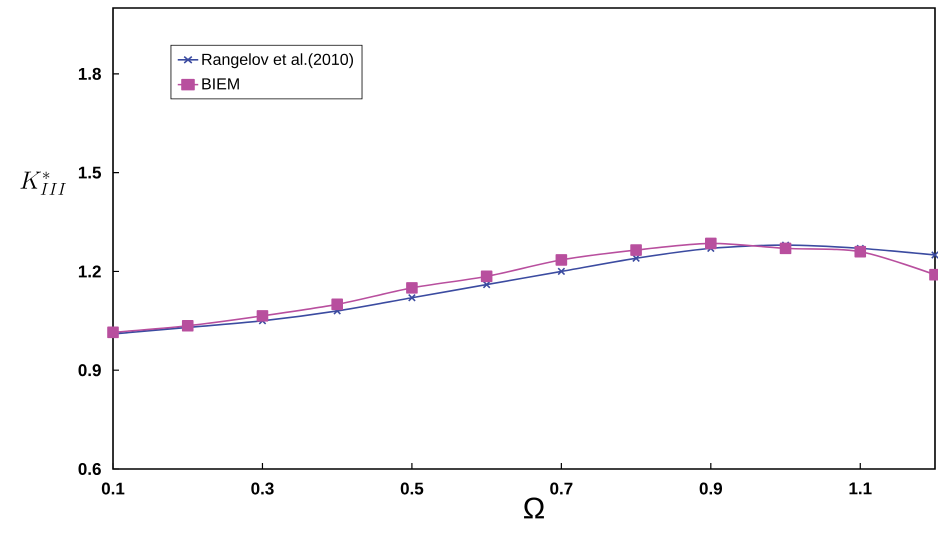  Describe the element at coordinates (262, 488) in the screenshot. I see `x-tick-label: 0.3` at that location.